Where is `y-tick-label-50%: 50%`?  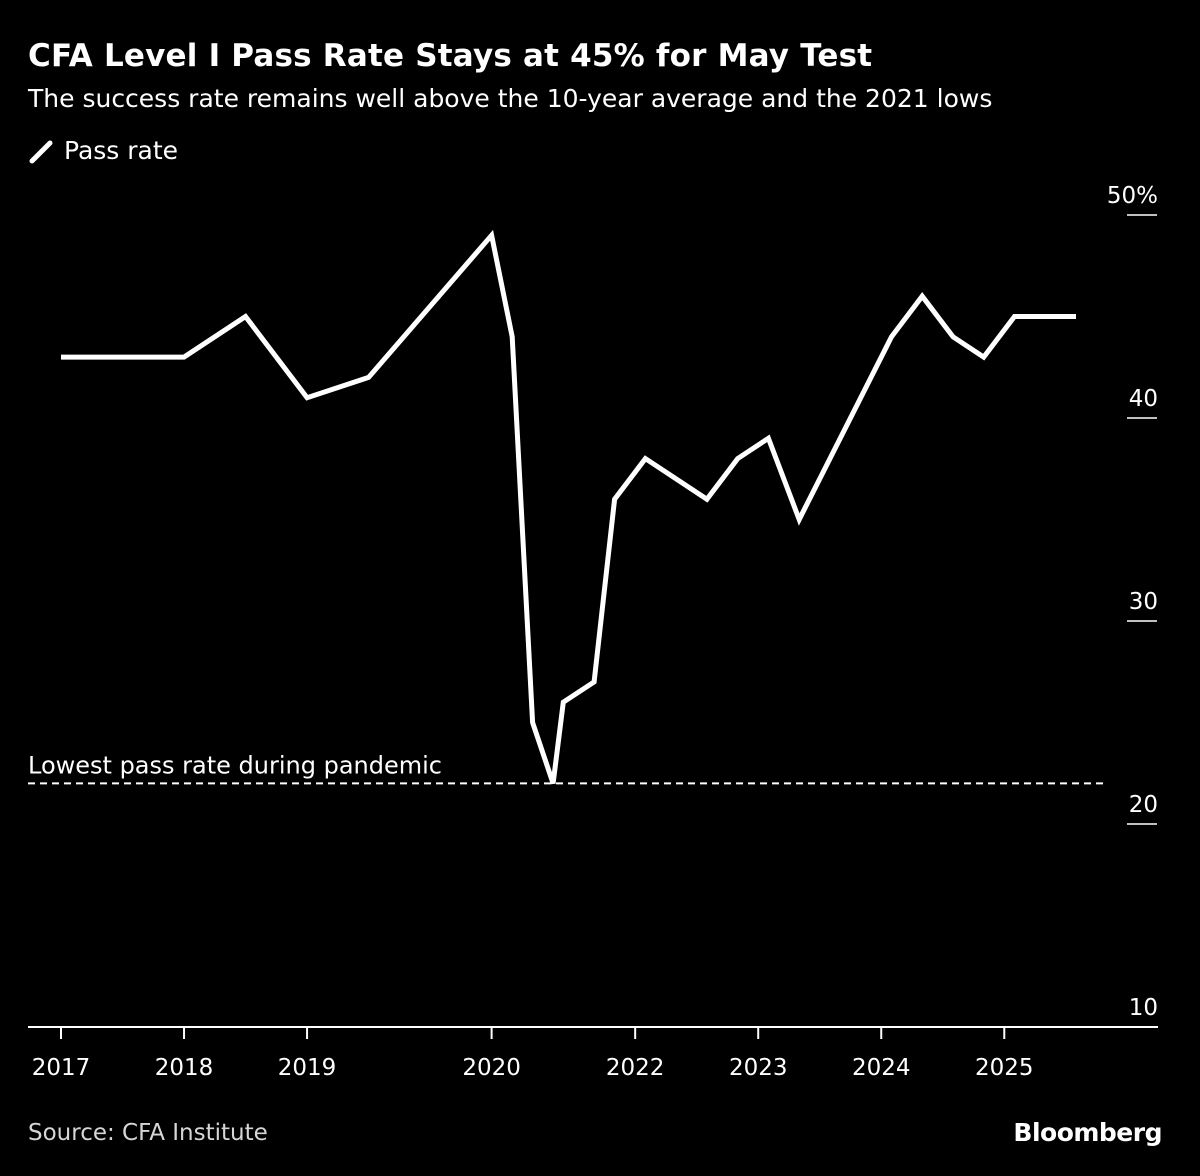
y-tick-label-50%: 50% is located at coordinates (1132, 196).